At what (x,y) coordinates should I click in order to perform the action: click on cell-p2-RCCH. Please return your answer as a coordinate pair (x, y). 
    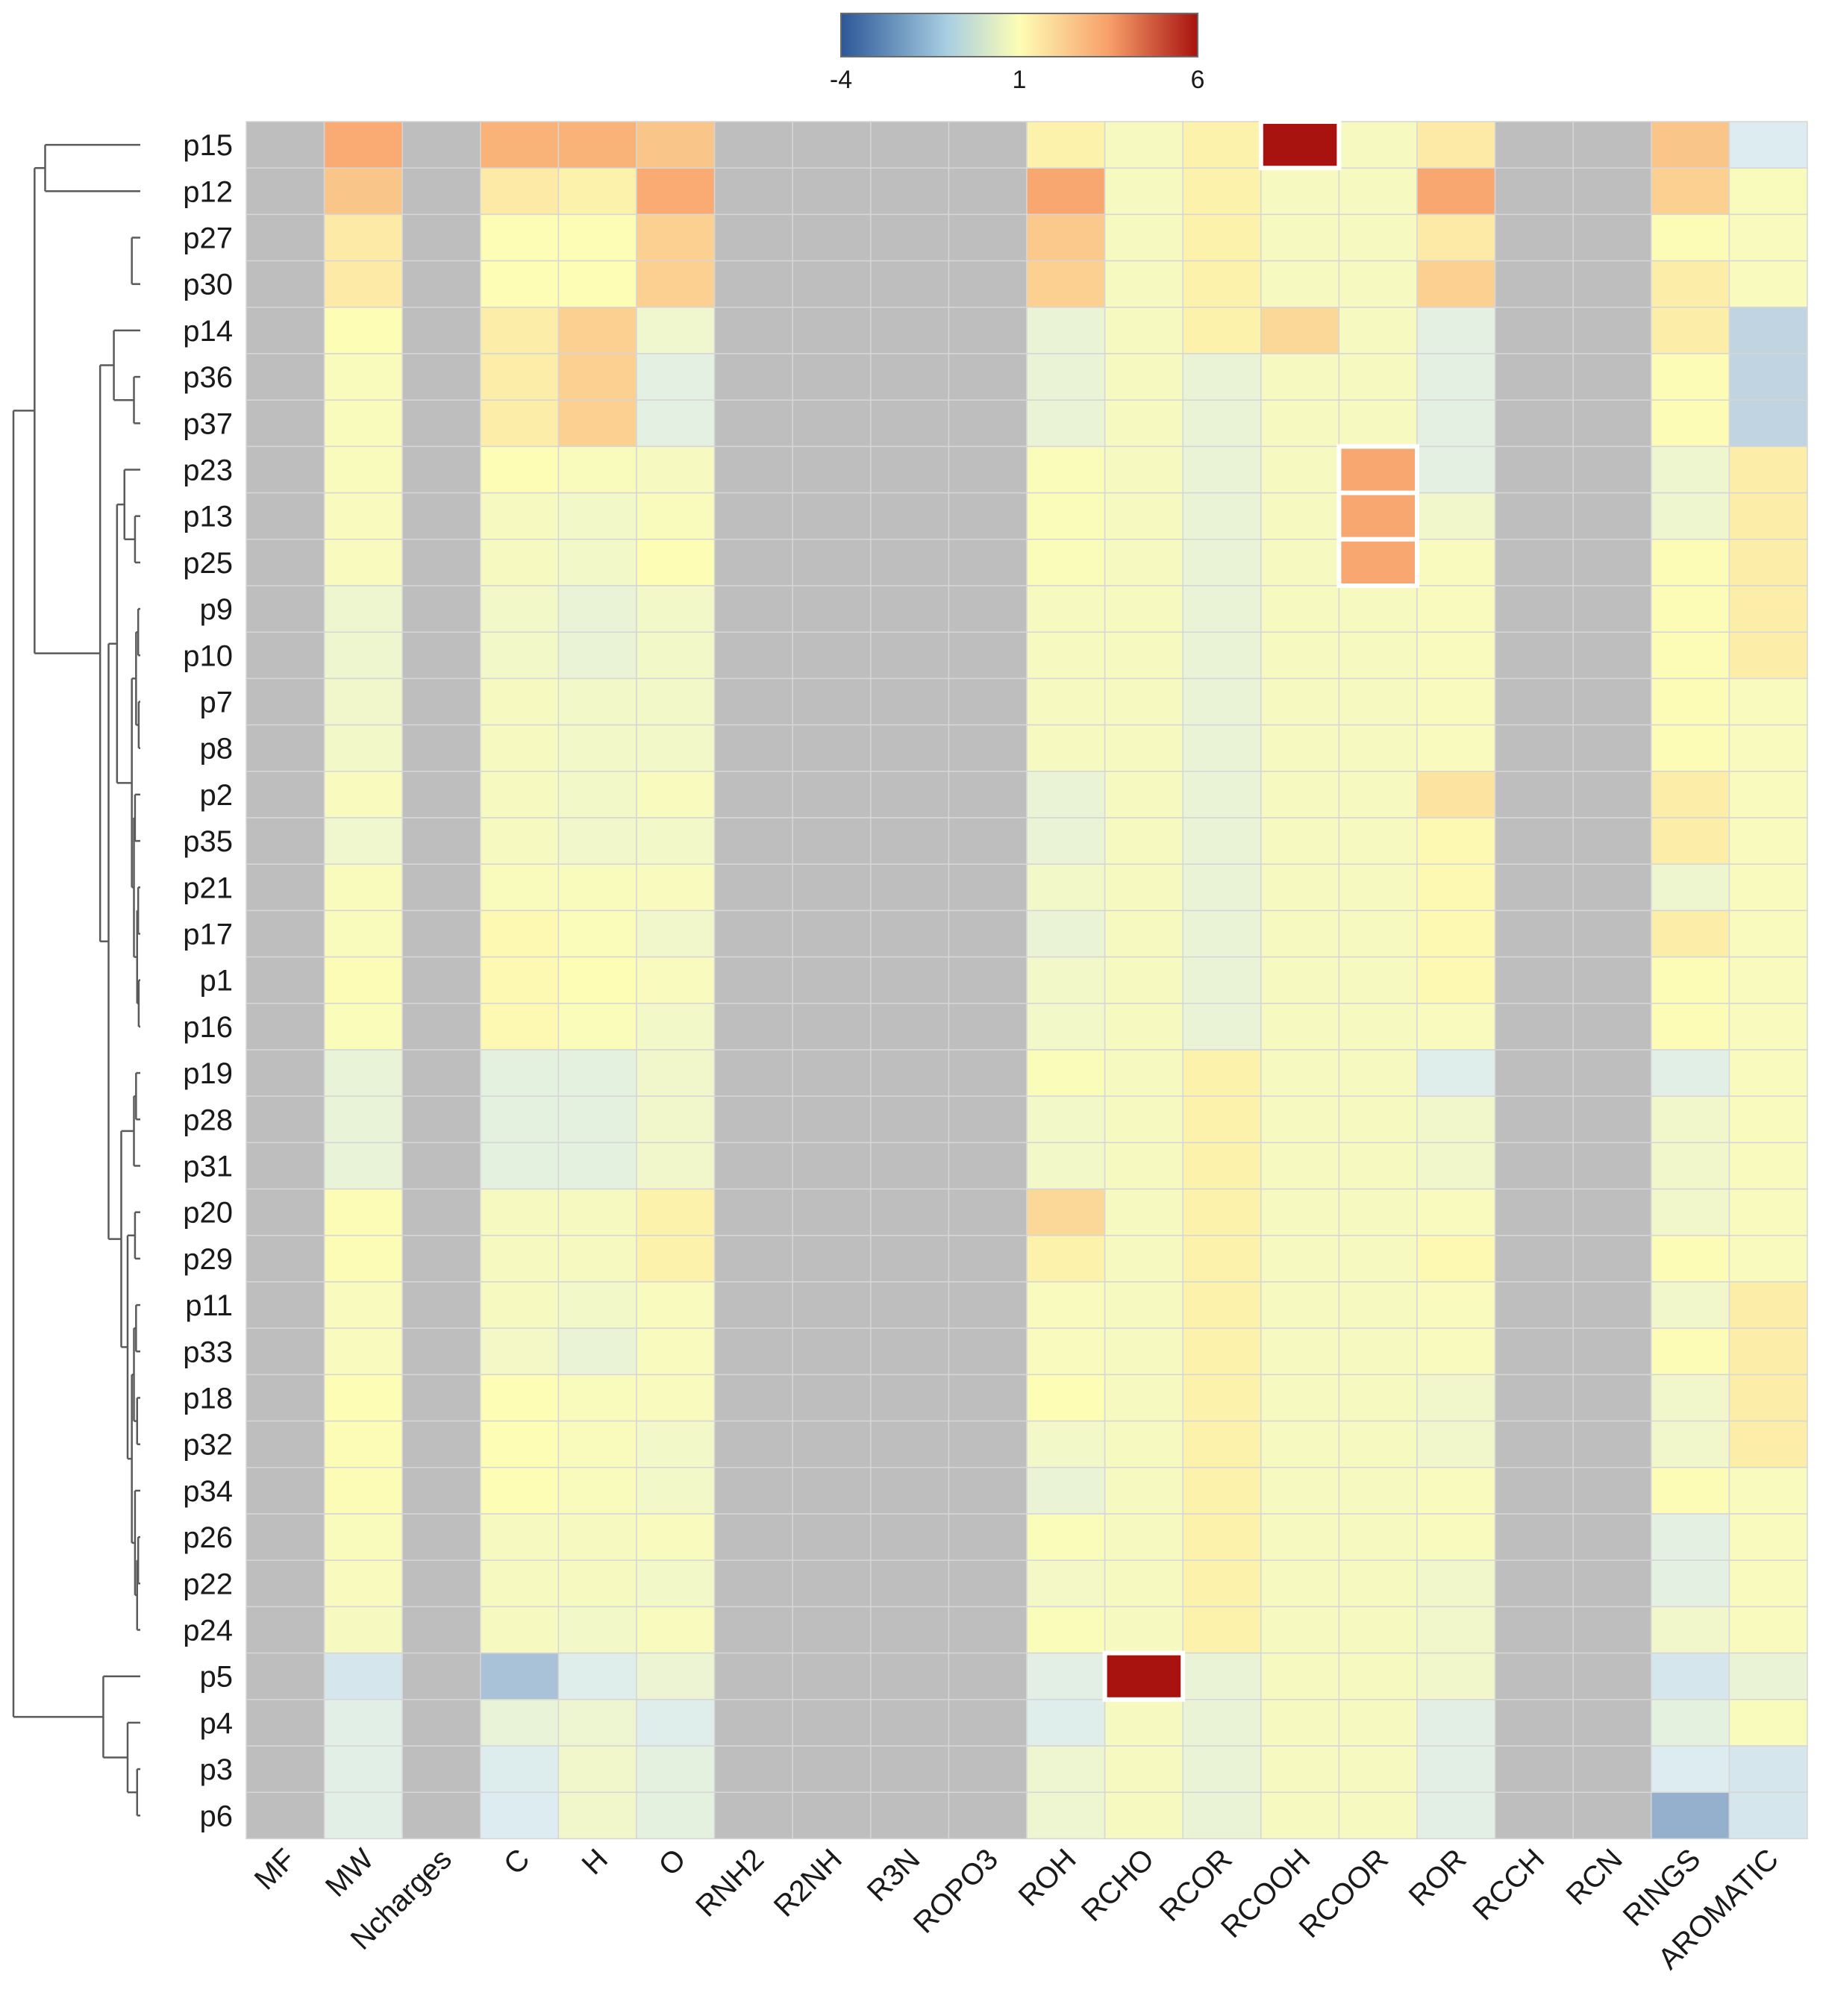
    Looking at the image, I should click on (1534, 794).